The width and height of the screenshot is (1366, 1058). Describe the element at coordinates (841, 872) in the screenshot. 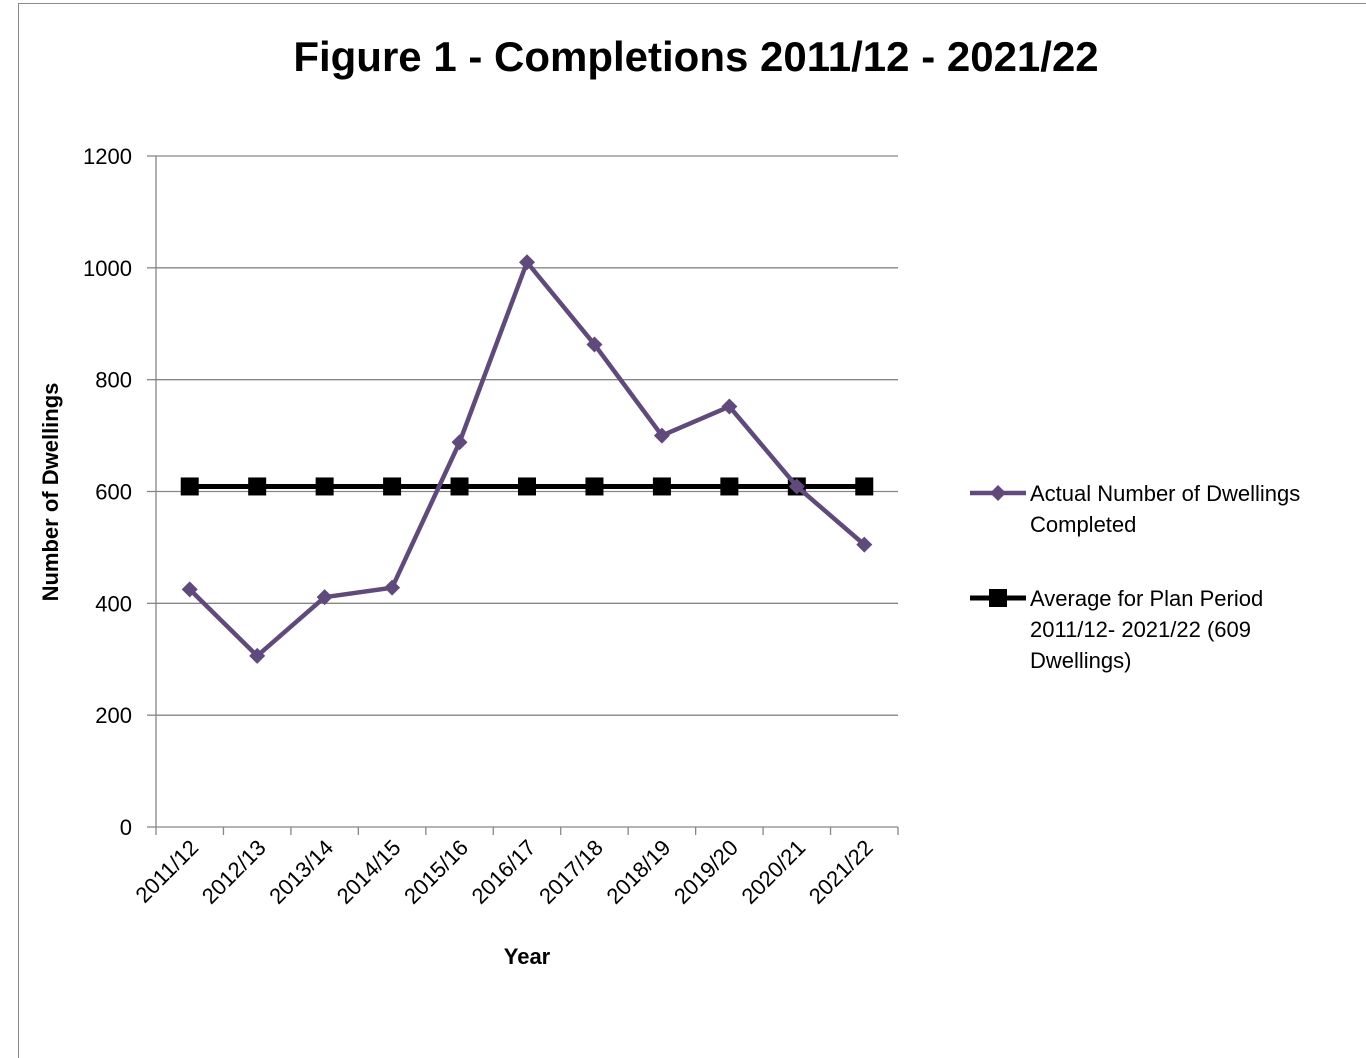

I see `x-tick-label: 2021/22` at that location.